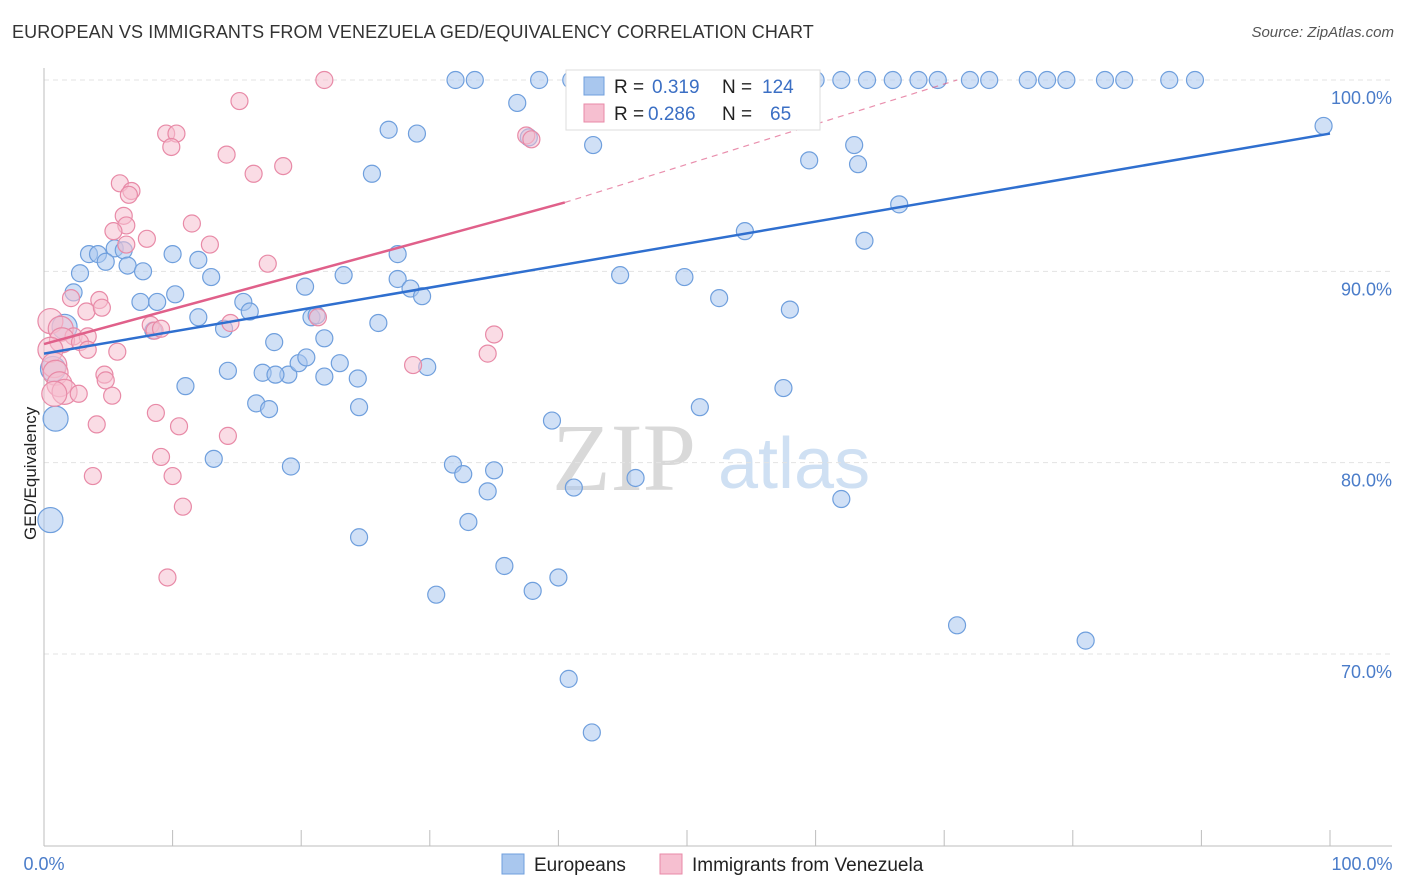 Image resolution: width=1406 pixels, height=892 pixels. Describe the element at coordinates (1366, 672) in the screenshot. I see `y-tick-label: 70.0%` at that location.